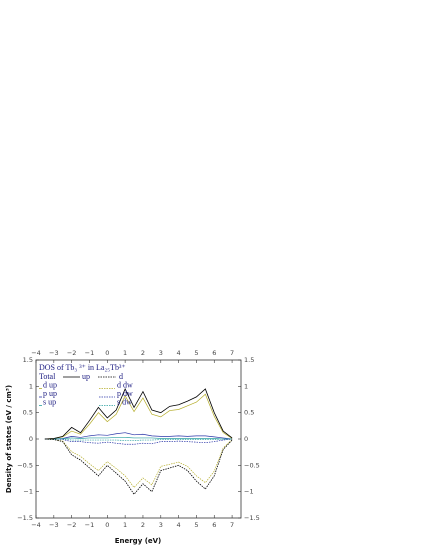  Describe the element at coordinates (9, 439) in the screenshot. I see `y-axis-label: Density of states (eV / cm³)` at that location.